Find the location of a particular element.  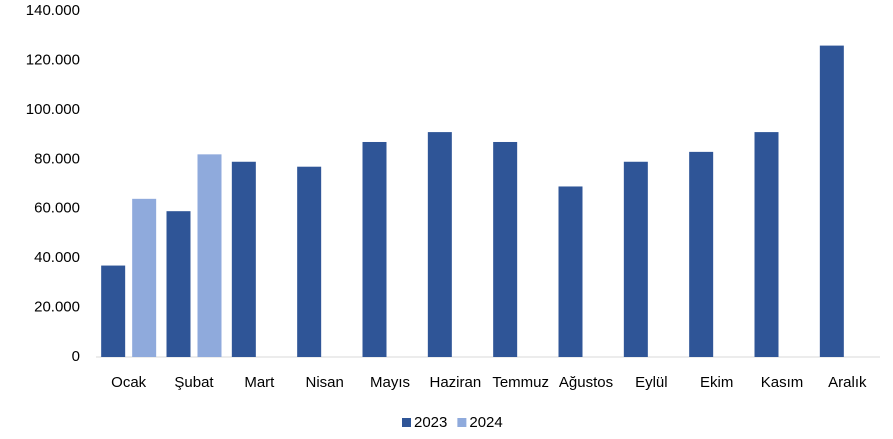

y-tick-label: 20.000 is located at coordinates (57, 307).